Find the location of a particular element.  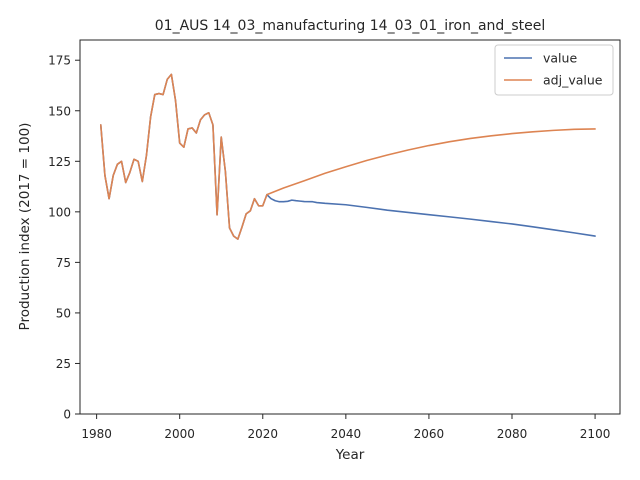

x-tick-label: 2100 is located at coordinates (595, 434).